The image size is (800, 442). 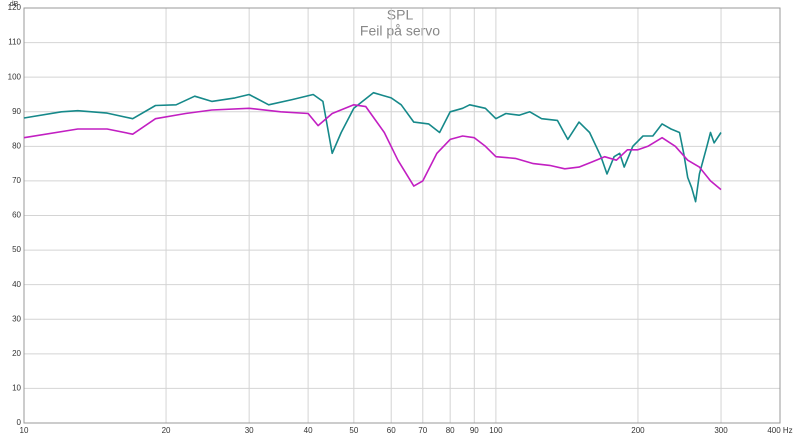 I want to click on x-tick-label: 10, so click(x=24, y=430).